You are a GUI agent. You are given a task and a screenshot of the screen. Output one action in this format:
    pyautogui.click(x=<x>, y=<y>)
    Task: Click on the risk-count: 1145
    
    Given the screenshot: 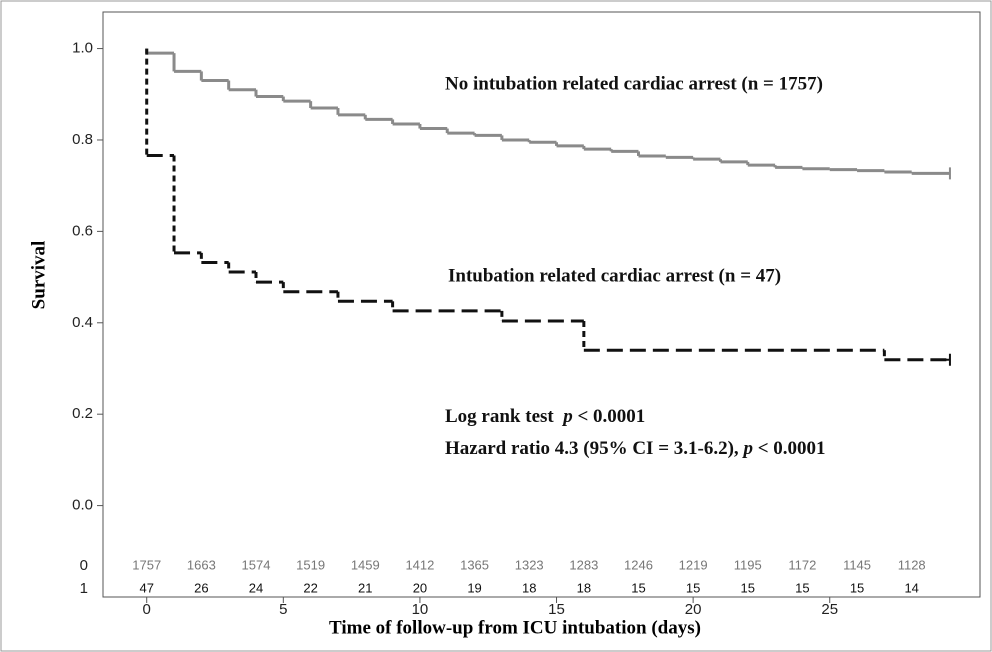 What is the action you would take?
    pyautogui.click(x=857, y=564)
    